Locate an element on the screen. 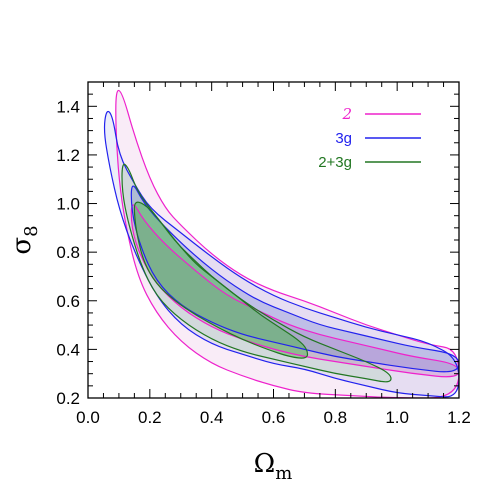 This screenshot has height=500, width=500. x-tick-label: 0.2 is located at coordinates (150, 417).